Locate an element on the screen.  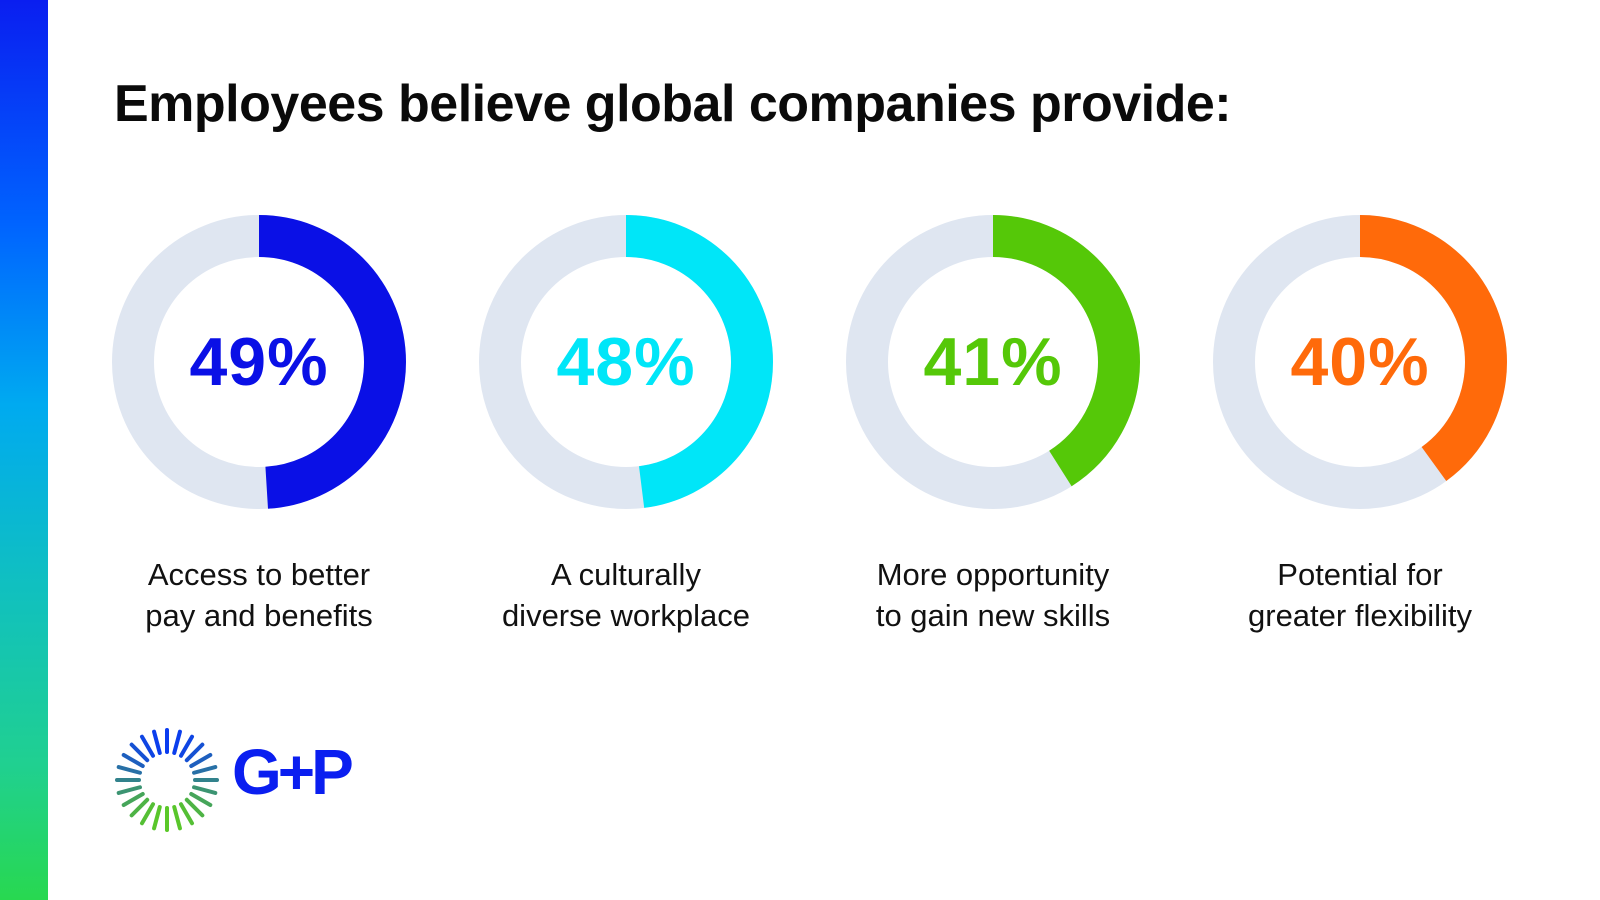
caption-skills: More opportunity to gain new skills is located at coordinates (993, 595).